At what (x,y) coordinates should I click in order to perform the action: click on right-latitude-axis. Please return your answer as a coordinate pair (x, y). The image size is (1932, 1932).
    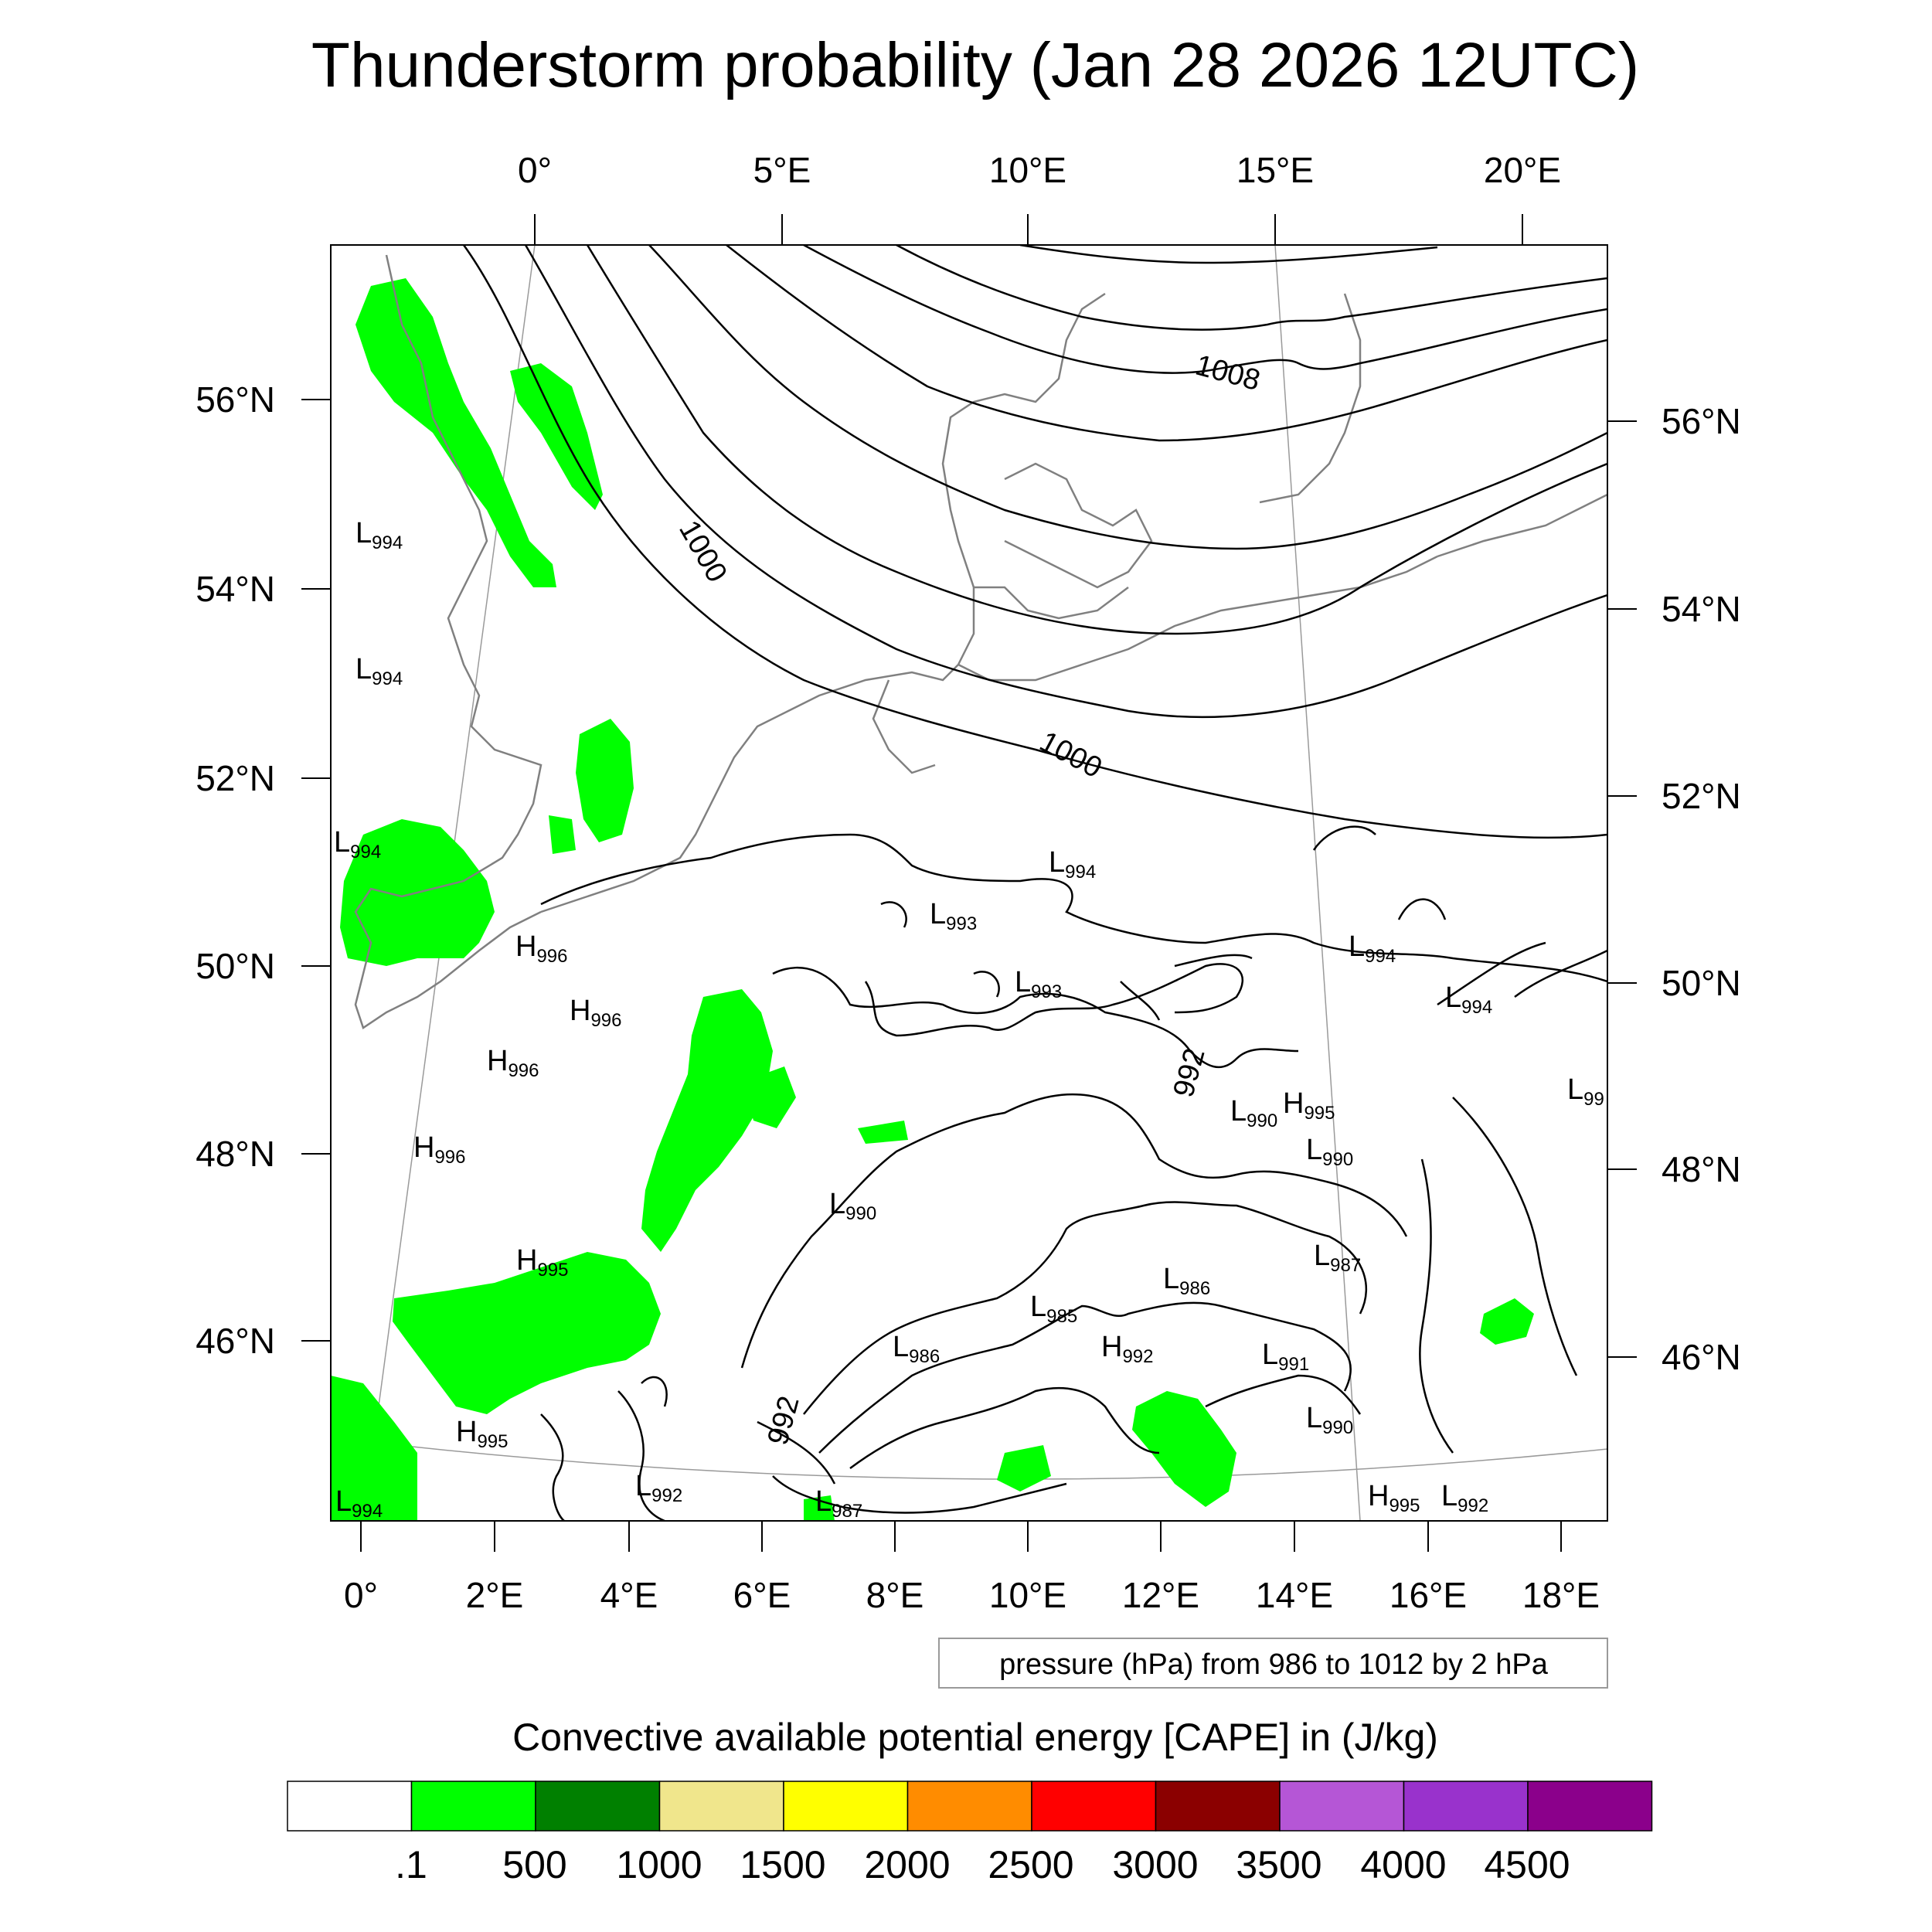
    Looking at the image, I should click on (1622, 889).